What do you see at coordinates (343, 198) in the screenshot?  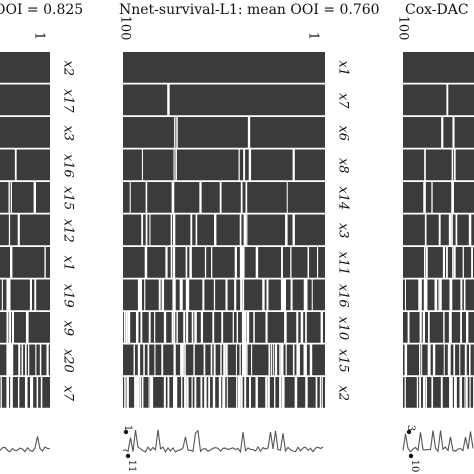 I see `variable-label-x14: x14` at bounding box center [343, 198].